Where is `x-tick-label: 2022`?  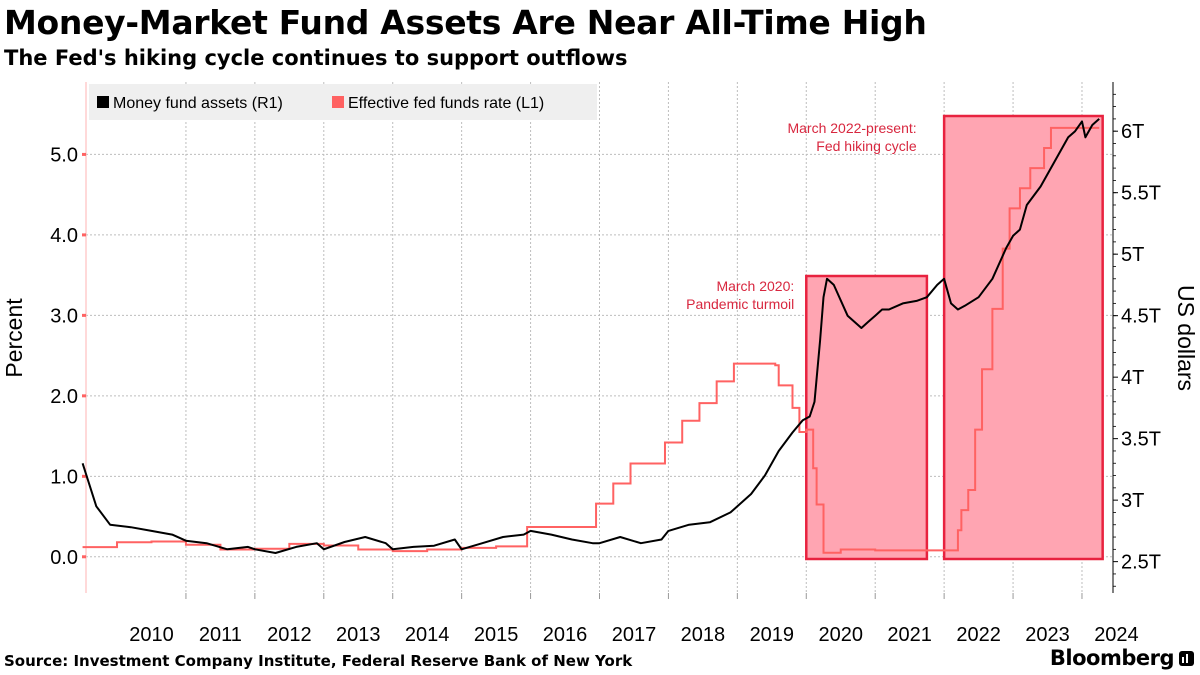 x-tick-label: 2022 is located at coordinates (978, 635).